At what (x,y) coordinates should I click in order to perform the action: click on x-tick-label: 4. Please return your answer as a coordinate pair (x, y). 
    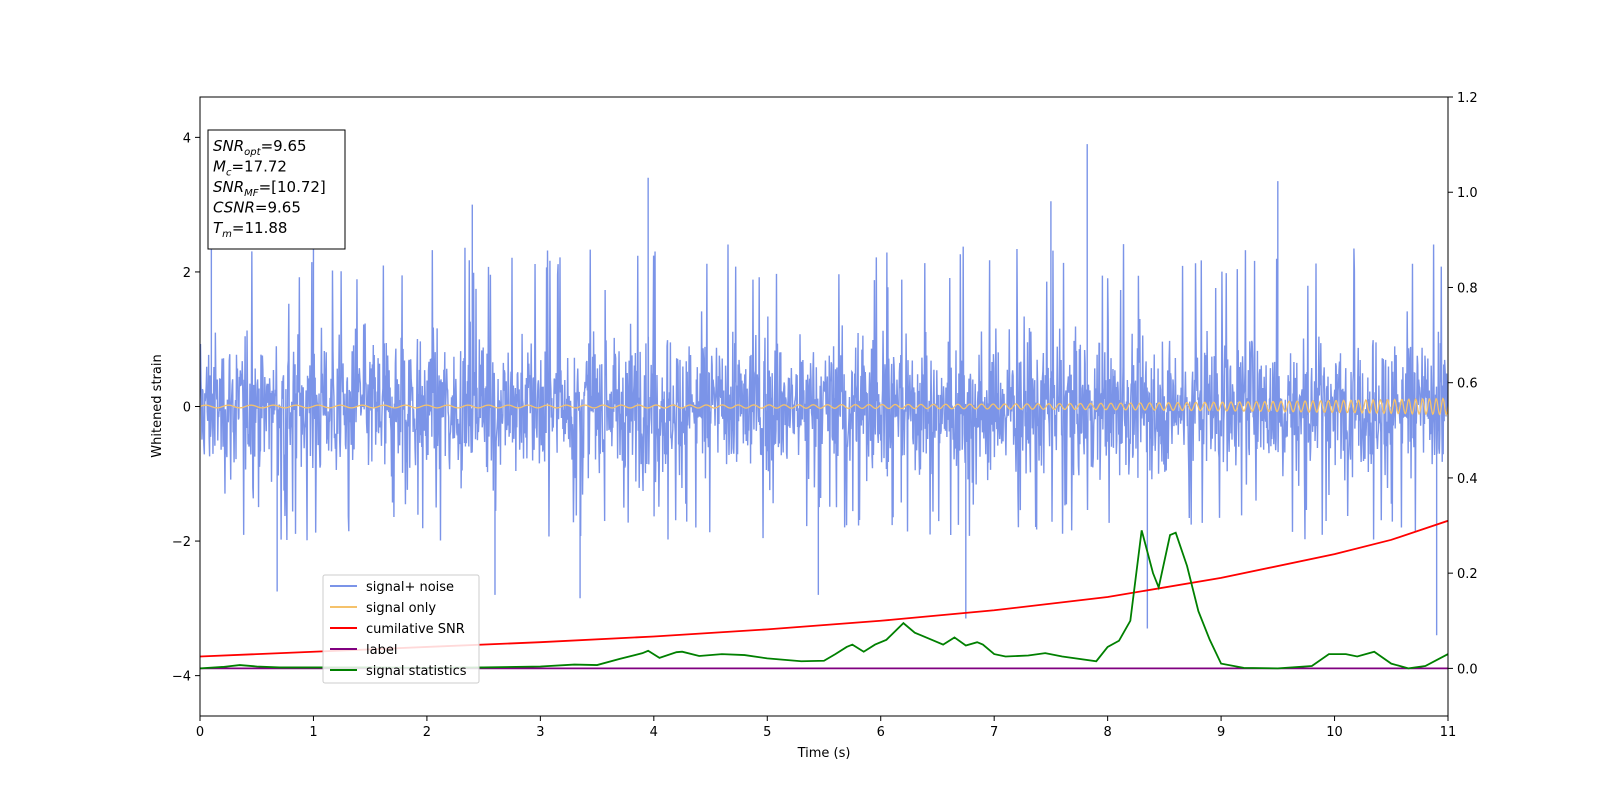
    Looking at the image, I should click on (654, 732).